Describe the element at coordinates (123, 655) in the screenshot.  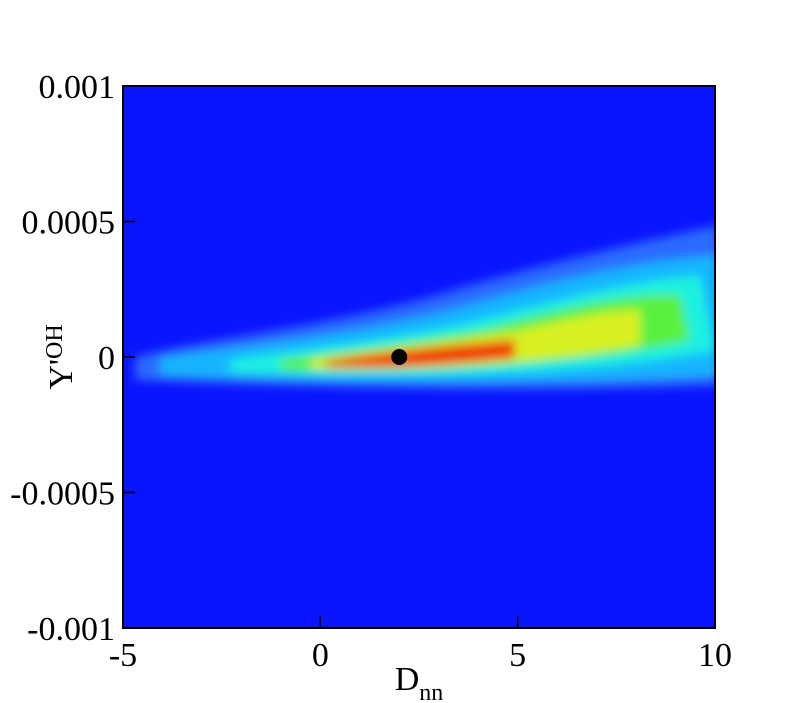
I see `x-tick-label: -5` at that location.